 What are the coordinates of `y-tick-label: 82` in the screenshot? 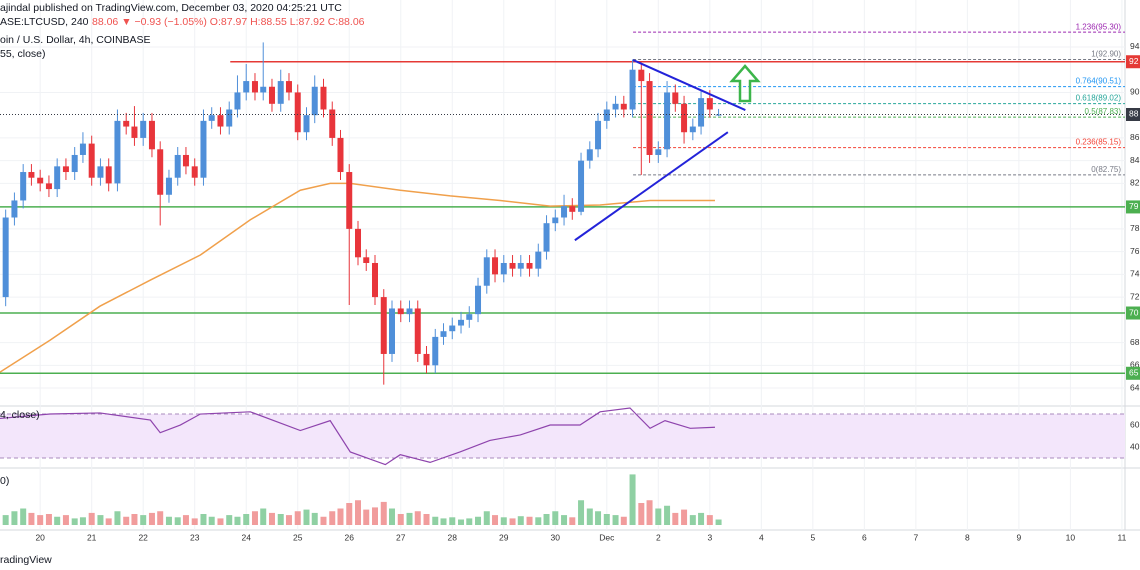 It's located at (1135, 183).